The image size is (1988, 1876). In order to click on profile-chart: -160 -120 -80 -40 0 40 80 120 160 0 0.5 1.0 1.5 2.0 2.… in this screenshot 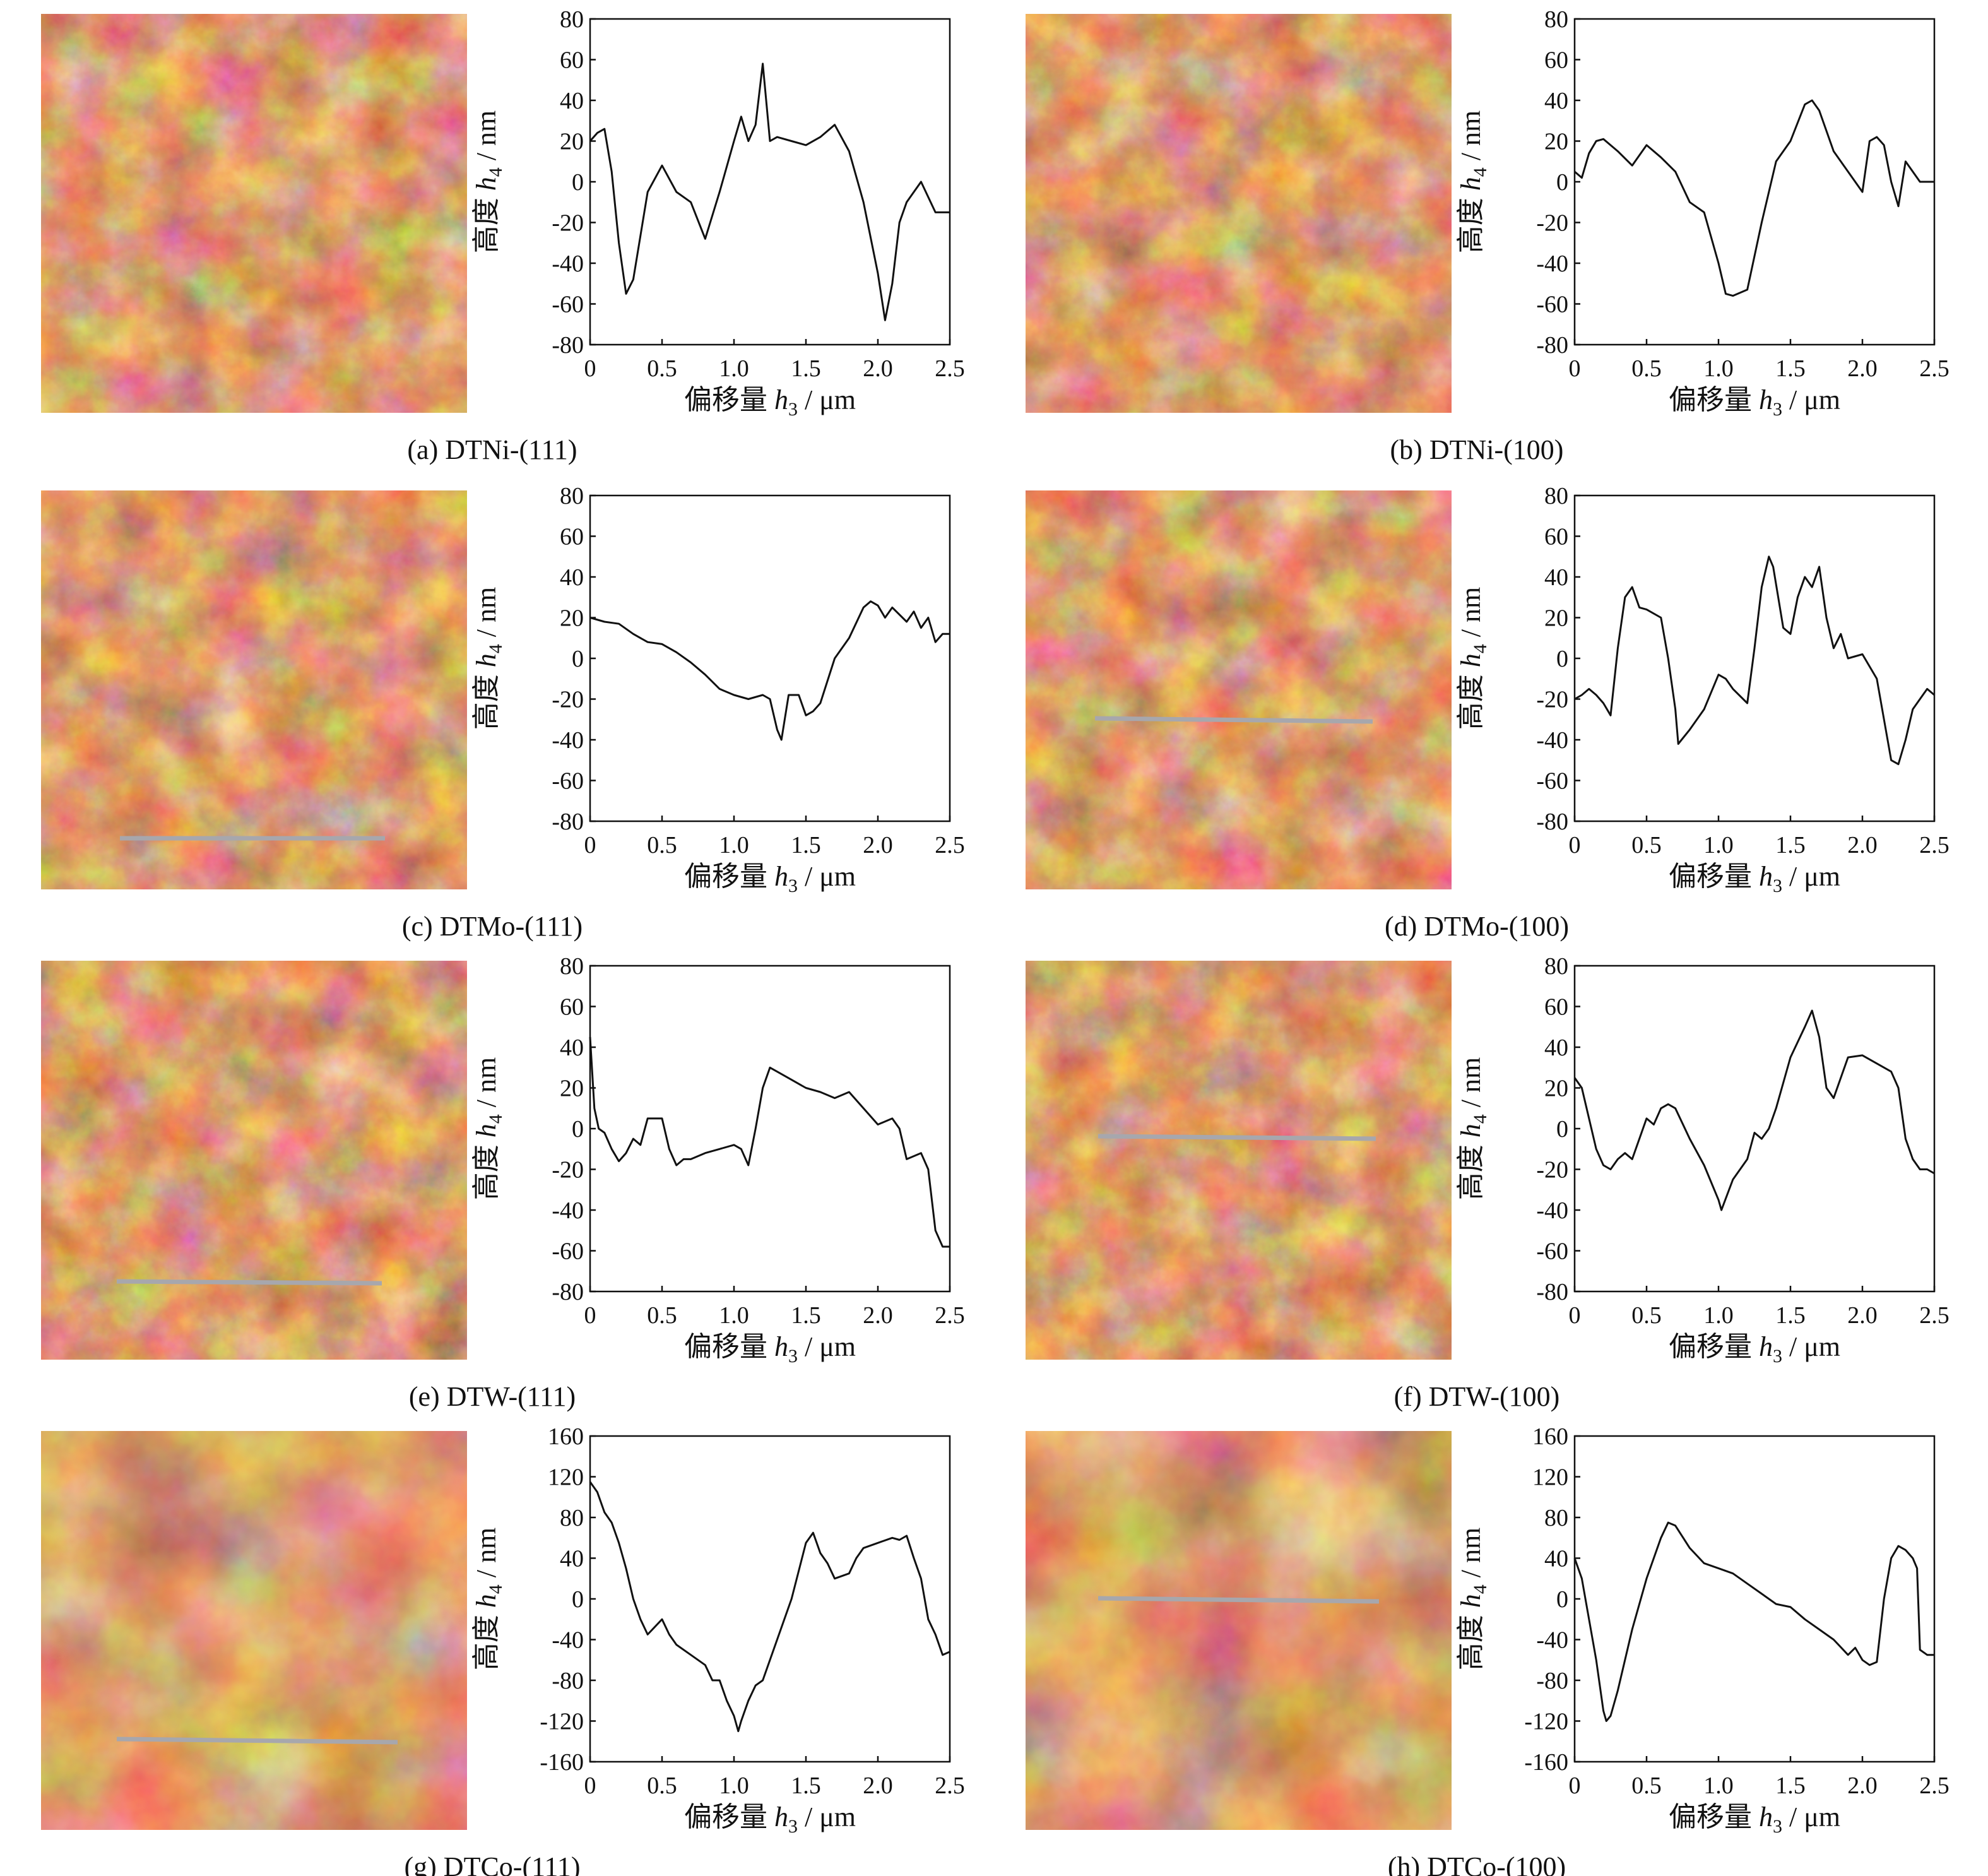, I will do `click(718, 1630)`.